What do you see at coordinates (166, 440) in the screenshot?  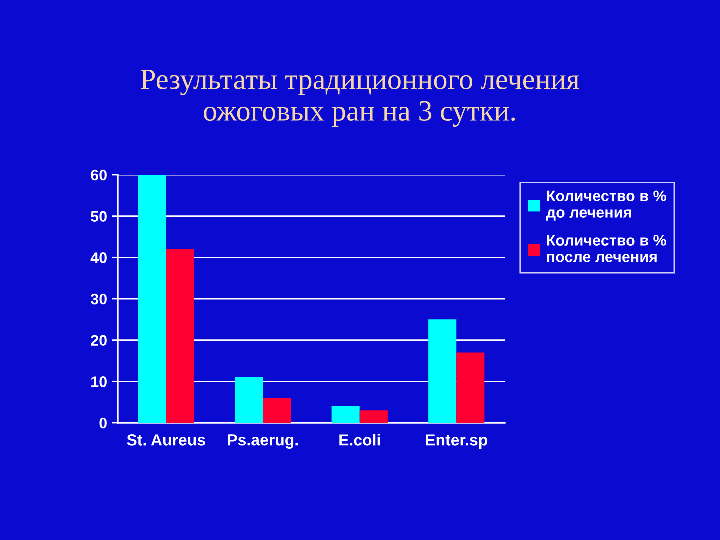 I see `x-tick-label: St. Aureus` at bounding box center [166, 440].